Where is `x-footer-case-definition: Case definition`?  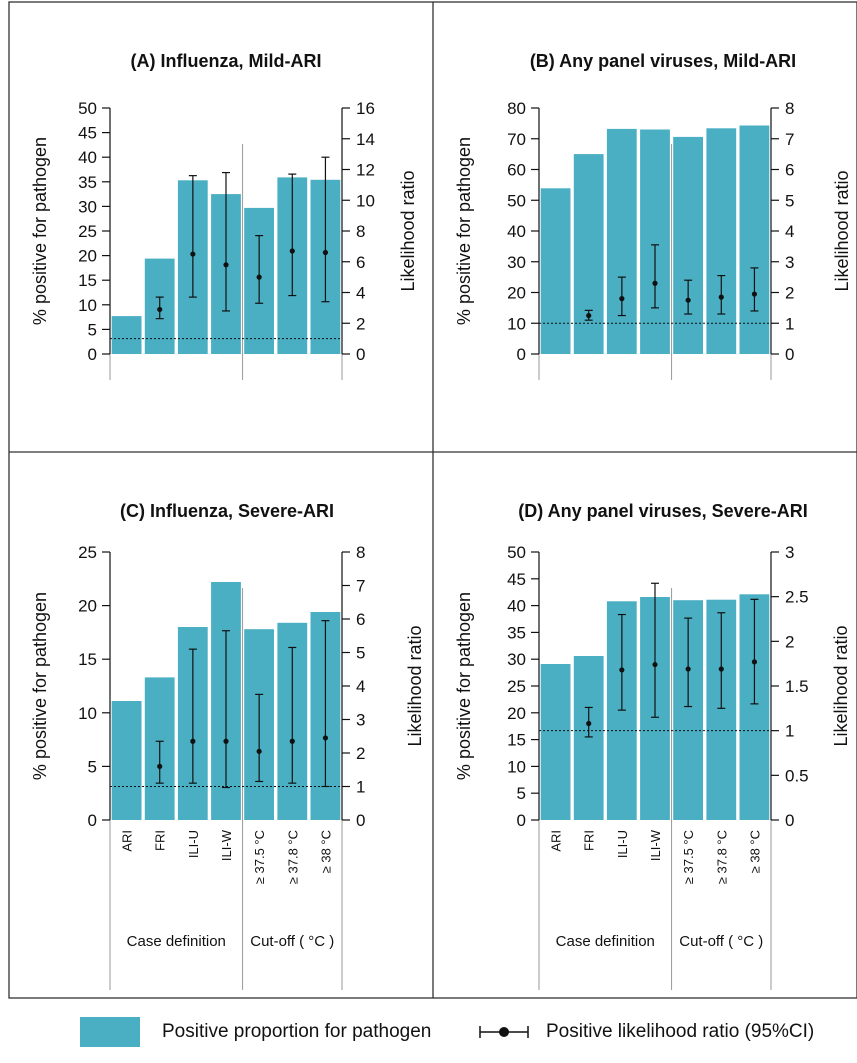 x-footer-case-definition: Case definition is located at coordinates (176, 941).